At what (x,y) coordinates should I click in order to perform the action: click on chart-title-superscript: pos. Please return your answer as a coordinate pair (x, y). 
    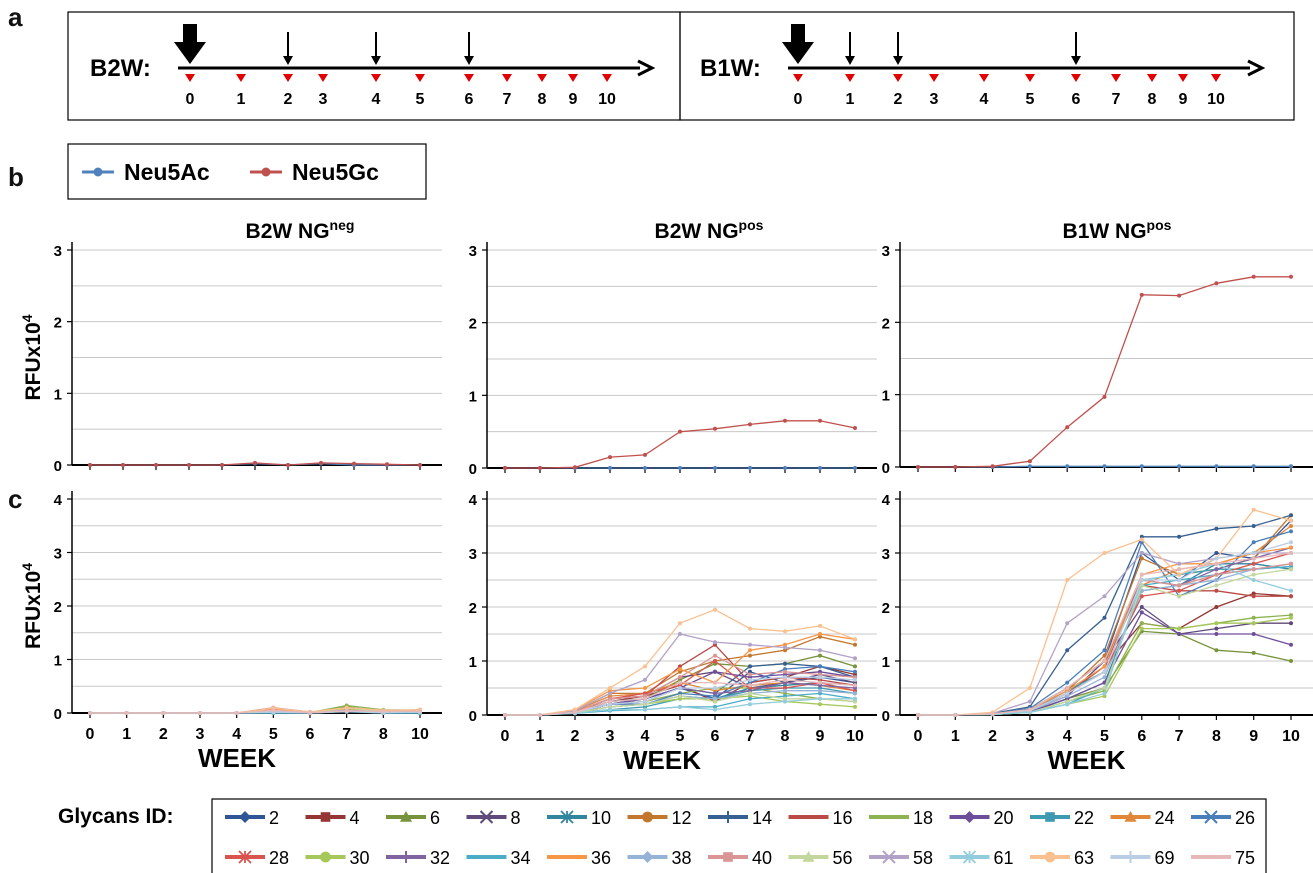
    Looking at the image, I should click on (751, 225).